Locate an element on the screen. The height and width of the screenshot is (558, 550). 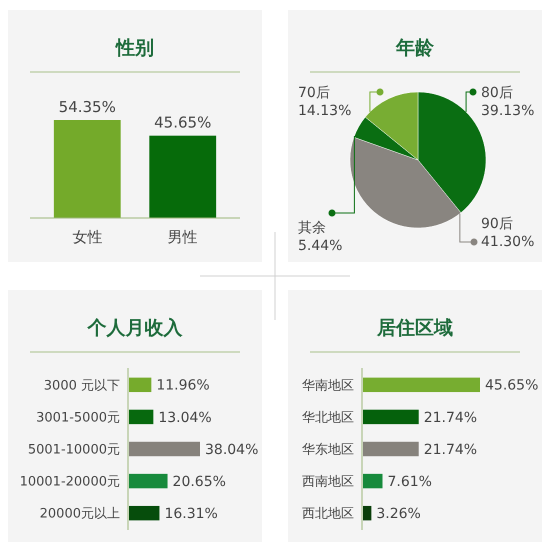
data-label: 3.26% is located at coordinates (398, 514).